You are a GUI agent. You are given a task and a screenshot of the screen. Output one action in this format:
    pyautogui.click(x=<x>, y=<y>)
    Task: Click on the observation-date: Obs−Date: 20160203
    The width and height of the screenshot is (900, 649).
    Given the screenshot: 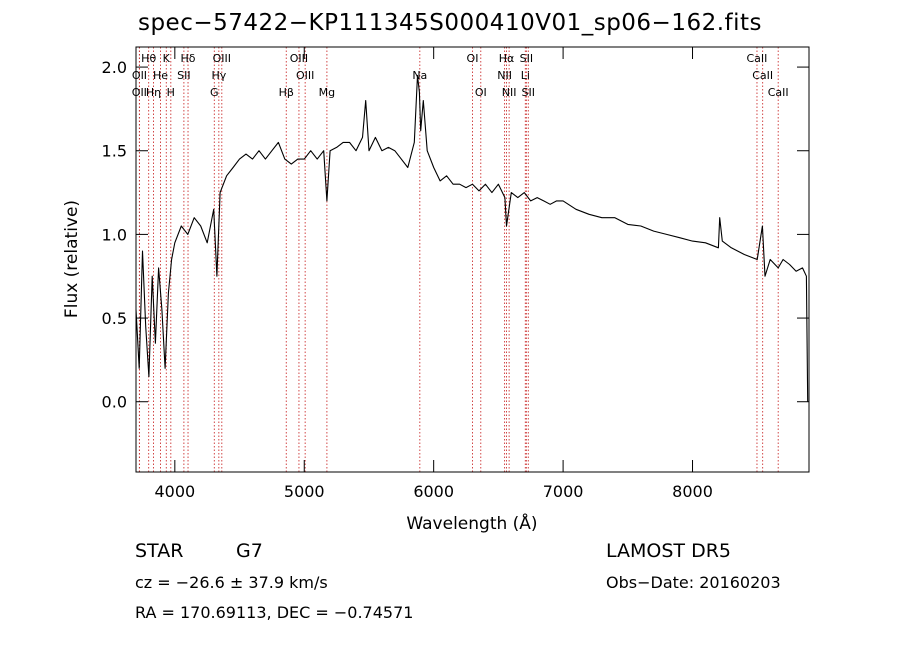 What is the action you would take?
    pyautogui.click(x=693, y=582)
    